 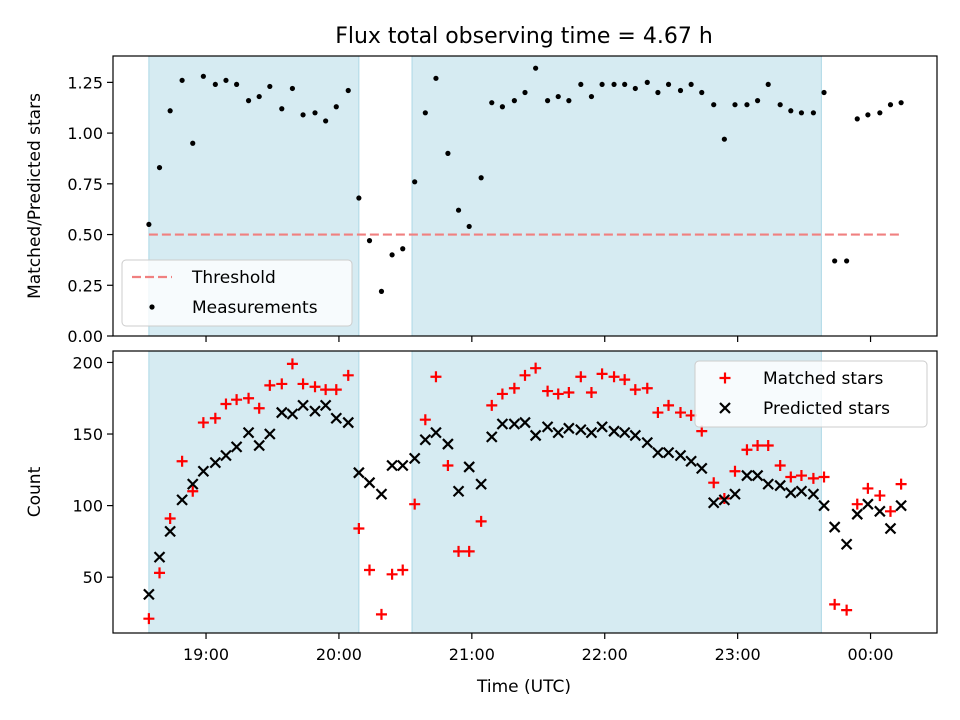 What do you see at coordinates (85, 235) in the screenshot?
I see `y-tick-label: 0.50` at bounding box center [85, 235].